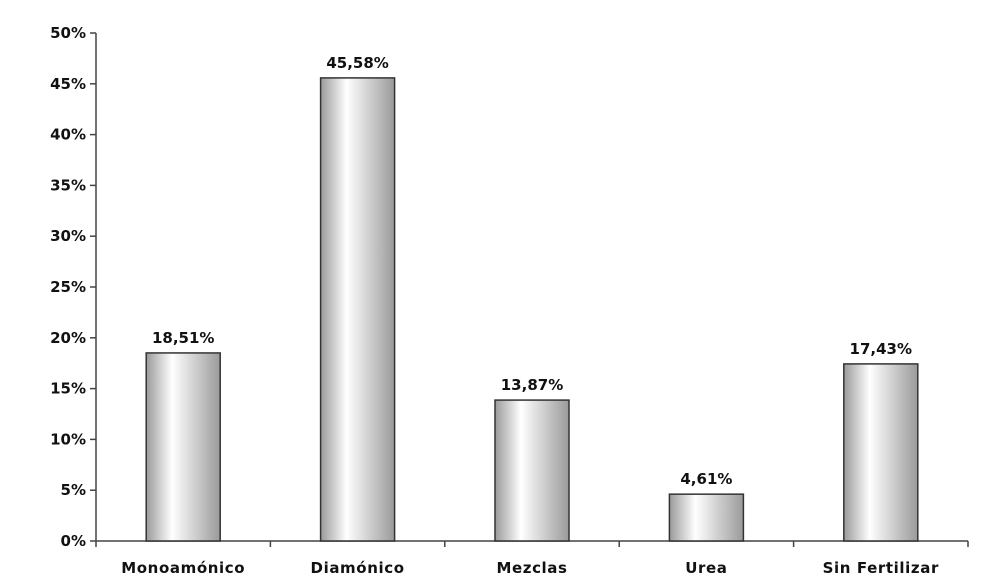 The height and width of the screenshot is (583, 988). What do you see at coordinates (881, 568) in the screenshot?
I see `category-label-4: Sin Fertilizar` at bounding box center [881, 568].